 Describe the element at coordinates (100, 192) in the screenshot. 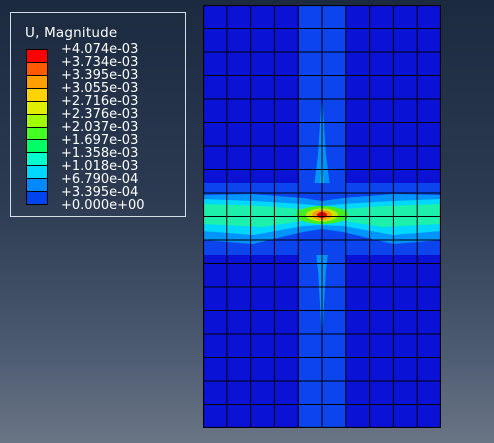

I see `legend-label: +3.395e-04` at that location.